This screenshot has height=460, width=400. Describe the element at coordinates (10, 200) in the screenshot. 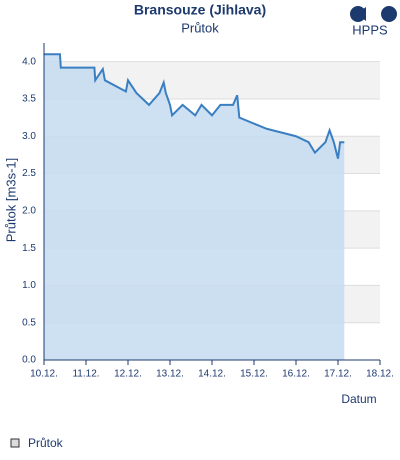

I see `y-axis-label: Průtok [m3s-1]` at that location.